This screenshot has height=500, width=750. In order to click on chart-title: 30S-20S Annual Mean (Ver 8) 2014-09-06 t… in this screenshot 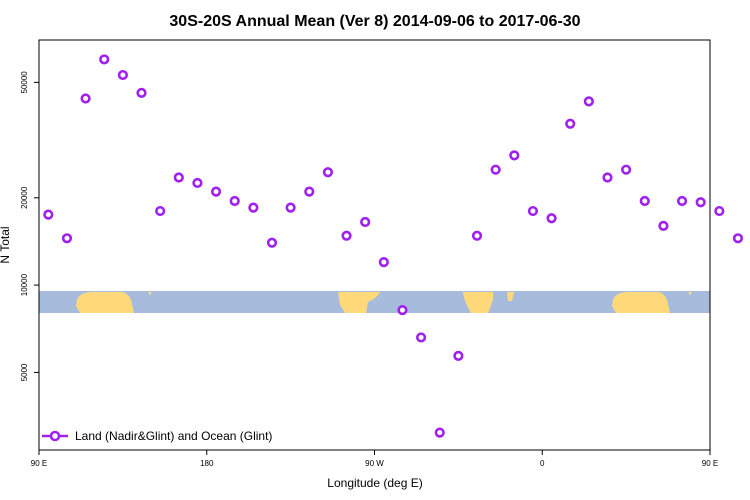, I will do `click(374, 21)`.